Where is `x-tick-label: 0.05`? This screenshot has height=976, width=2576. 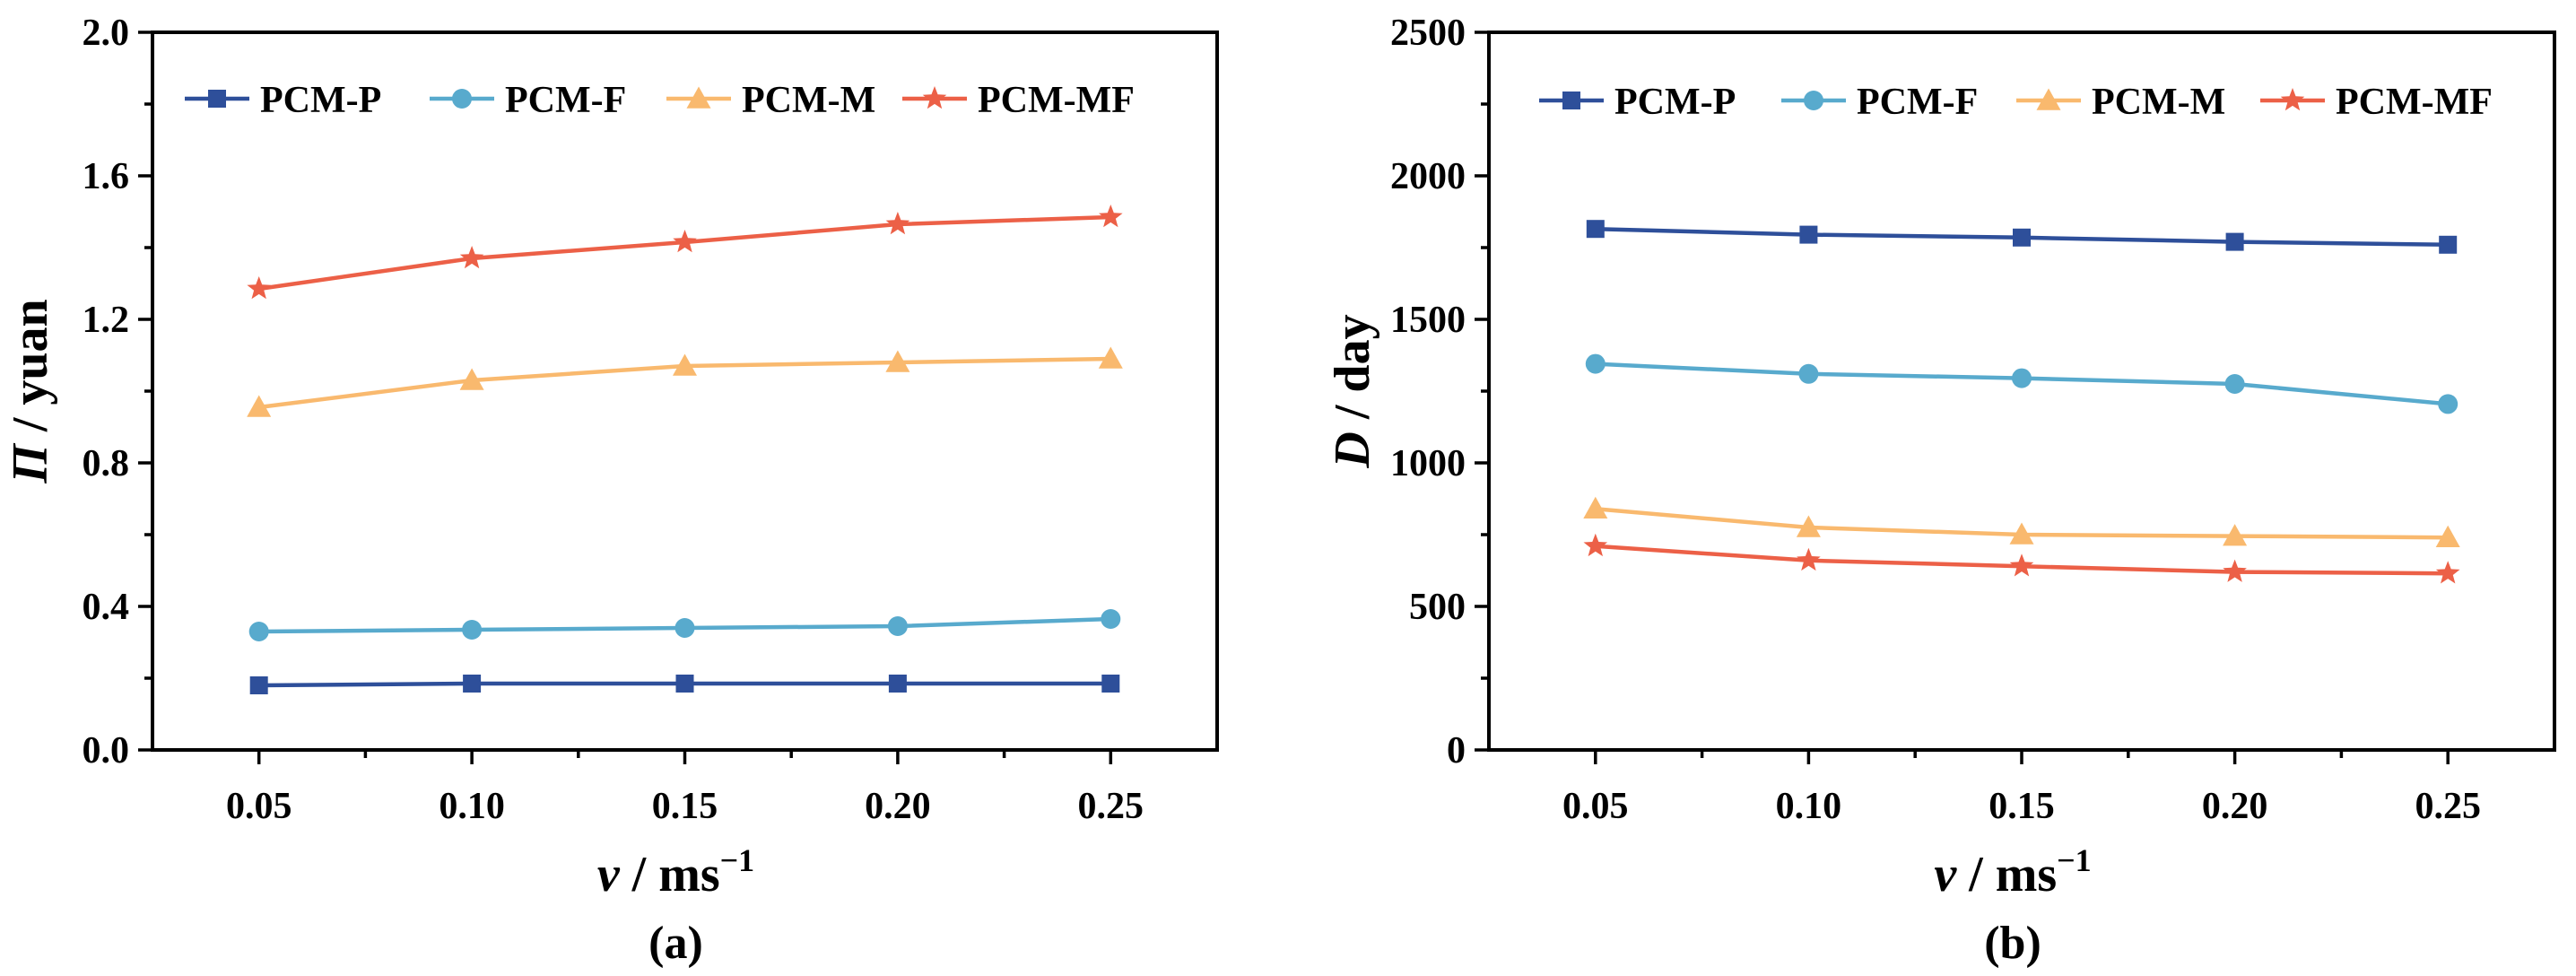 x-tick-label: 0.05 is located at coordinates (1595, 806).